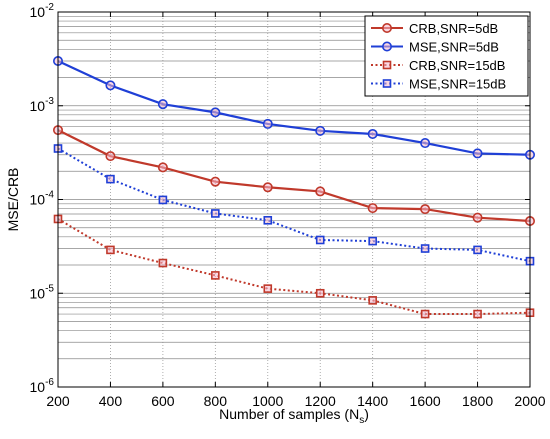 This screenshot has height=439, width=550. I want to click on y-tick-label: 10⁻³, so click(42, 105).